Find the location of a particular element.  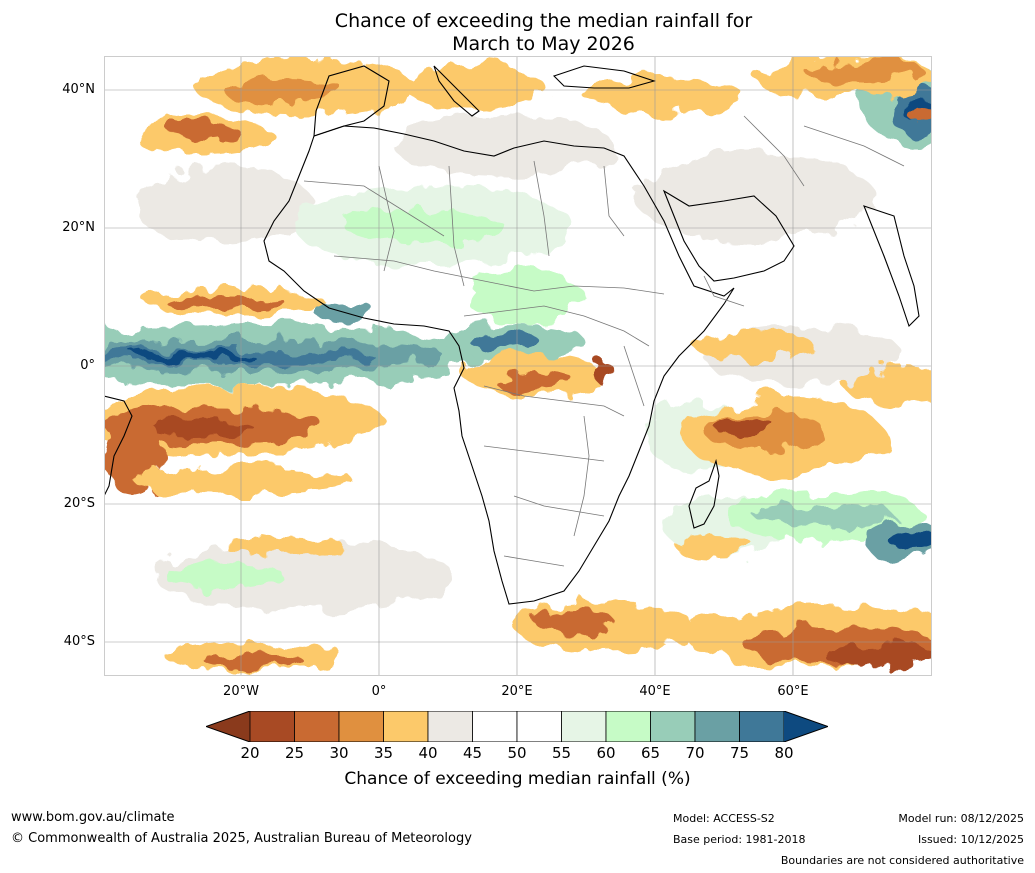

colorbar-above-arrow is located at coordinates (806, 726).